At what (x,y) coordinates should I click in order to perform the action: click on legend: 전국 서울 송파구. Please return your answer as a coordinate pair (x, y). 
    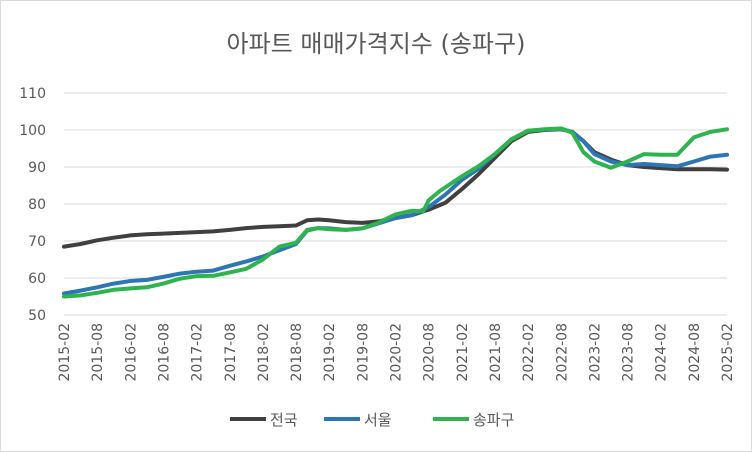
    Looking at the image, I should click on (372, 420).